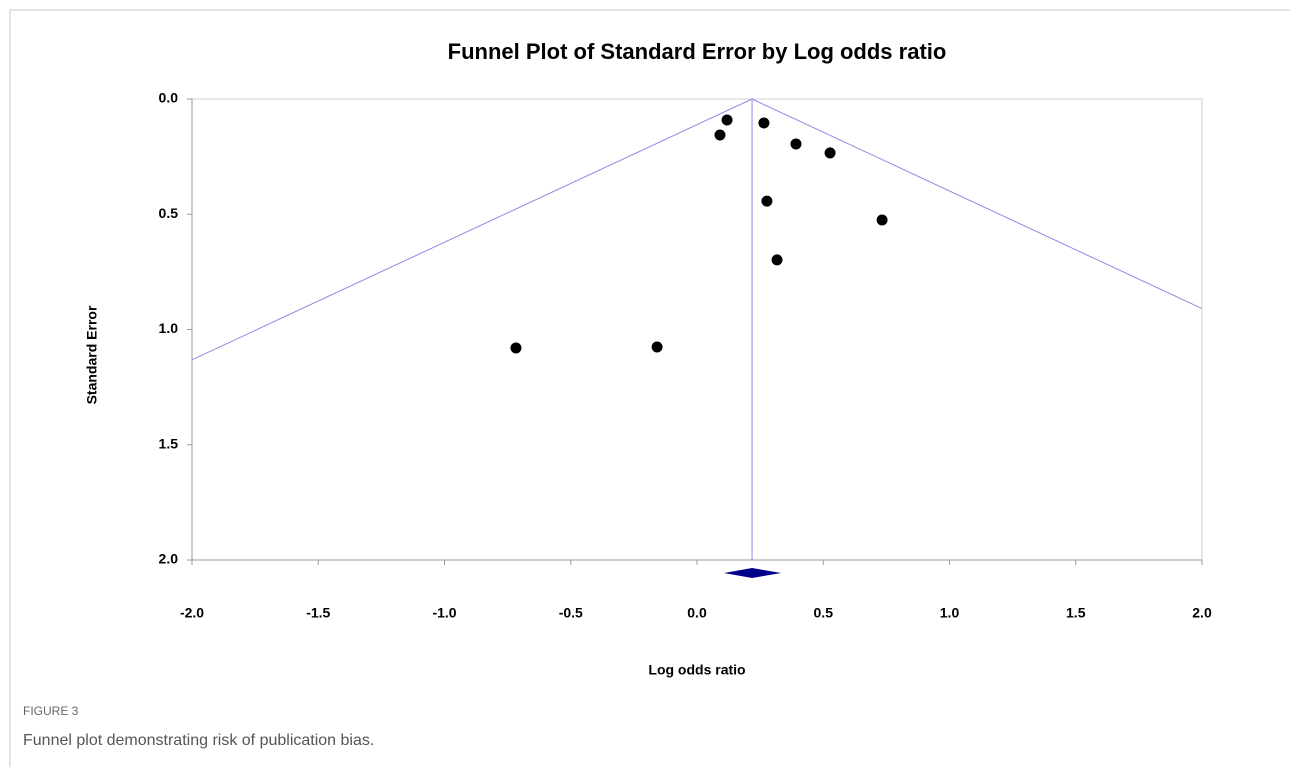 The image size is (1290, 767). I want to click on y-axis-label: Standard Error, so click(92, 354).